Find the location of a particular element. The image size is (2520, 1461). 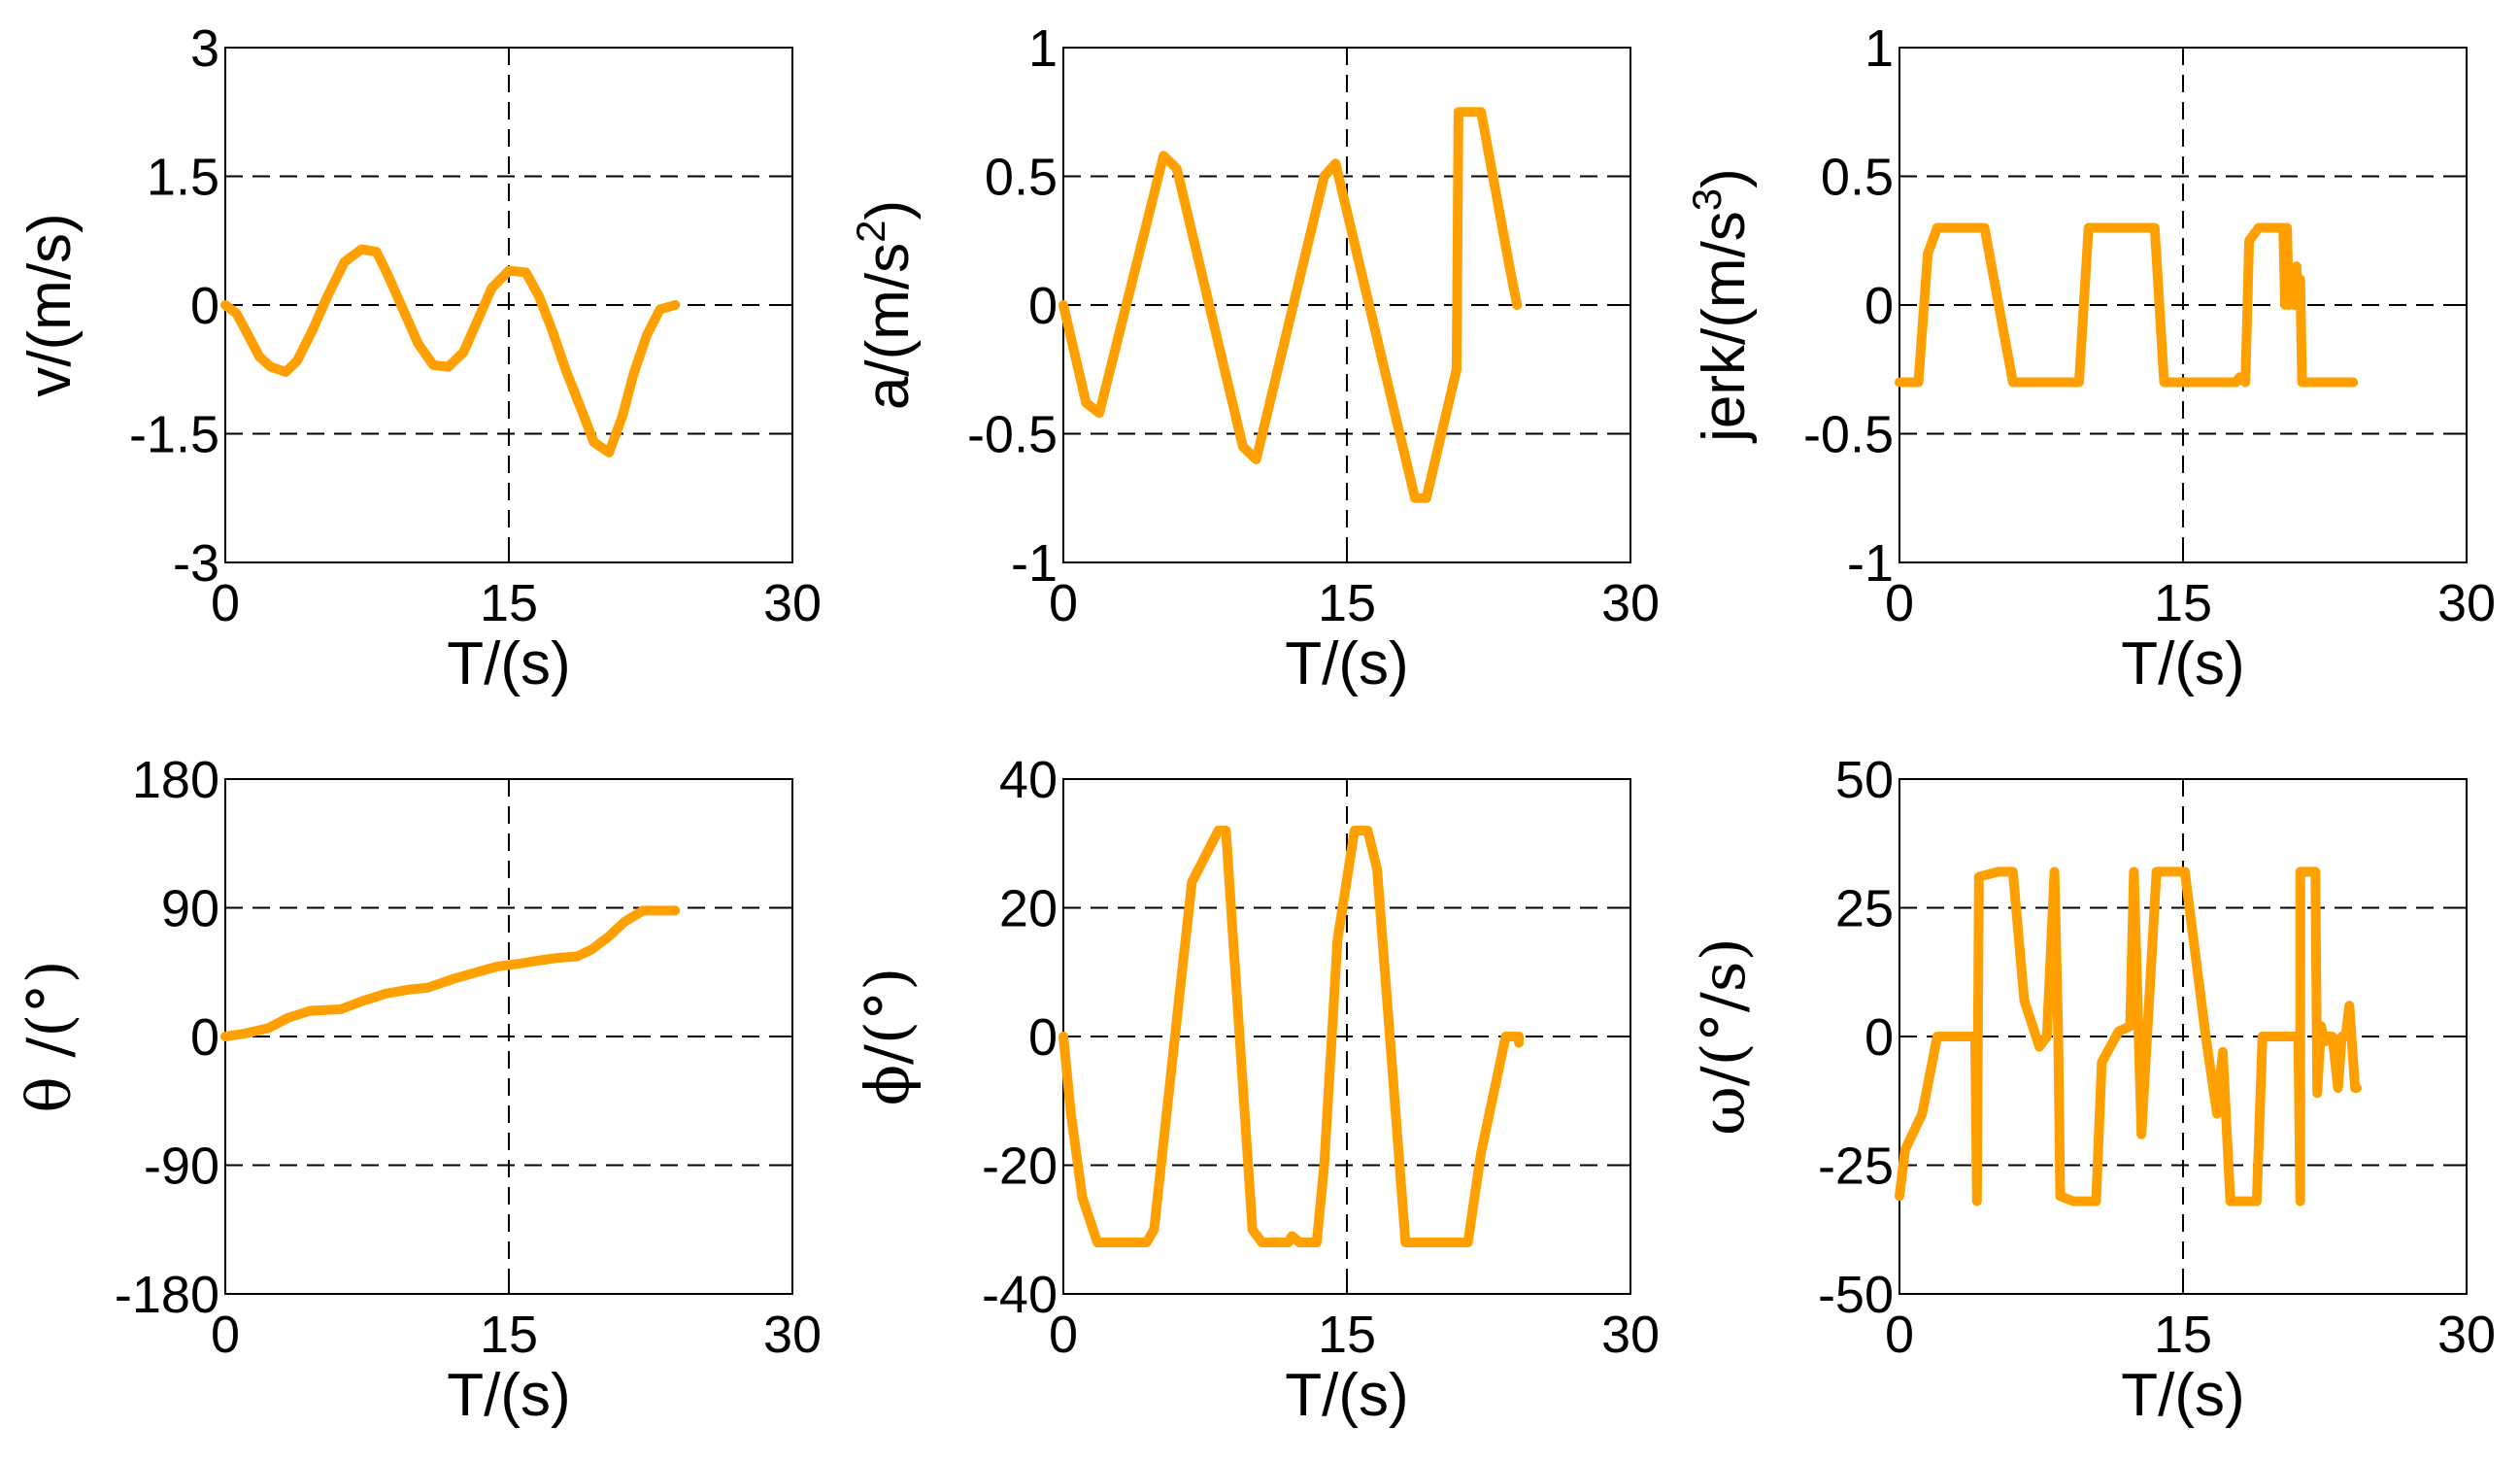

heading-series-line is located at coordinates (450, 973).